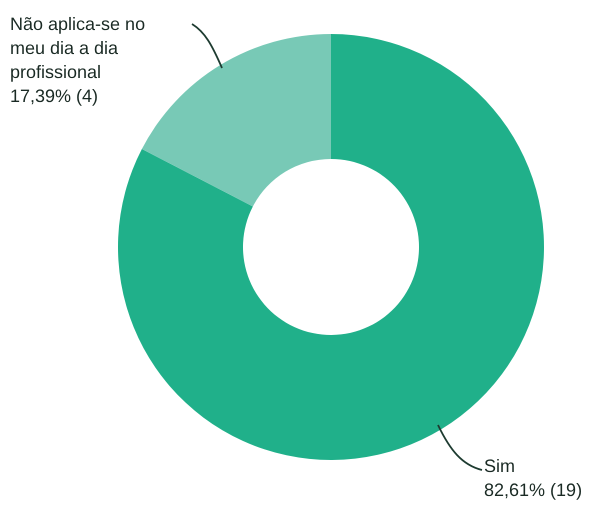 This screenshot has height=507, width=601. What do you see at coordinates (78, 48) in the screenshot?
I see `slice-label: Não aplica-se no meu dia a dia profissional` at bounding box center [78, 48].